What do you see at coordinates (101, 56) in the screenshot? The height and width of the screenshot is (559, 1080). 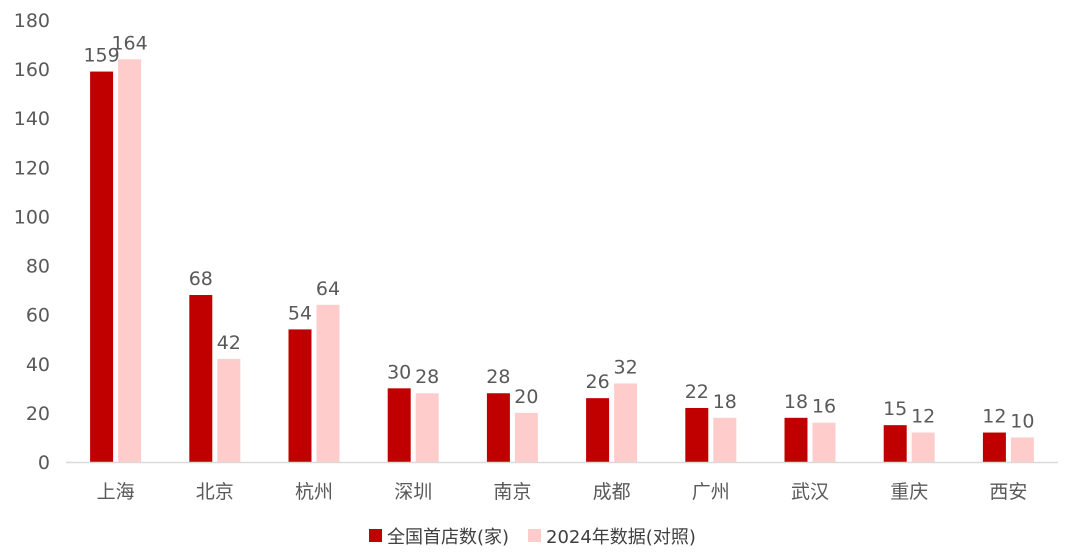 I see `data-label: 159` at bounding box center [101, 56].